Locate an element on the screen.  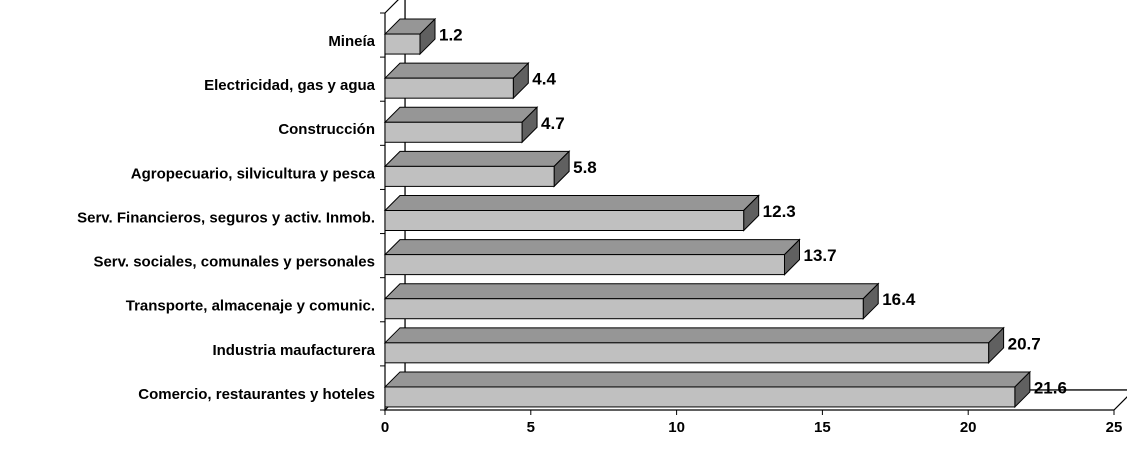
category-label: Mineía is located at coordinates (351, 41).